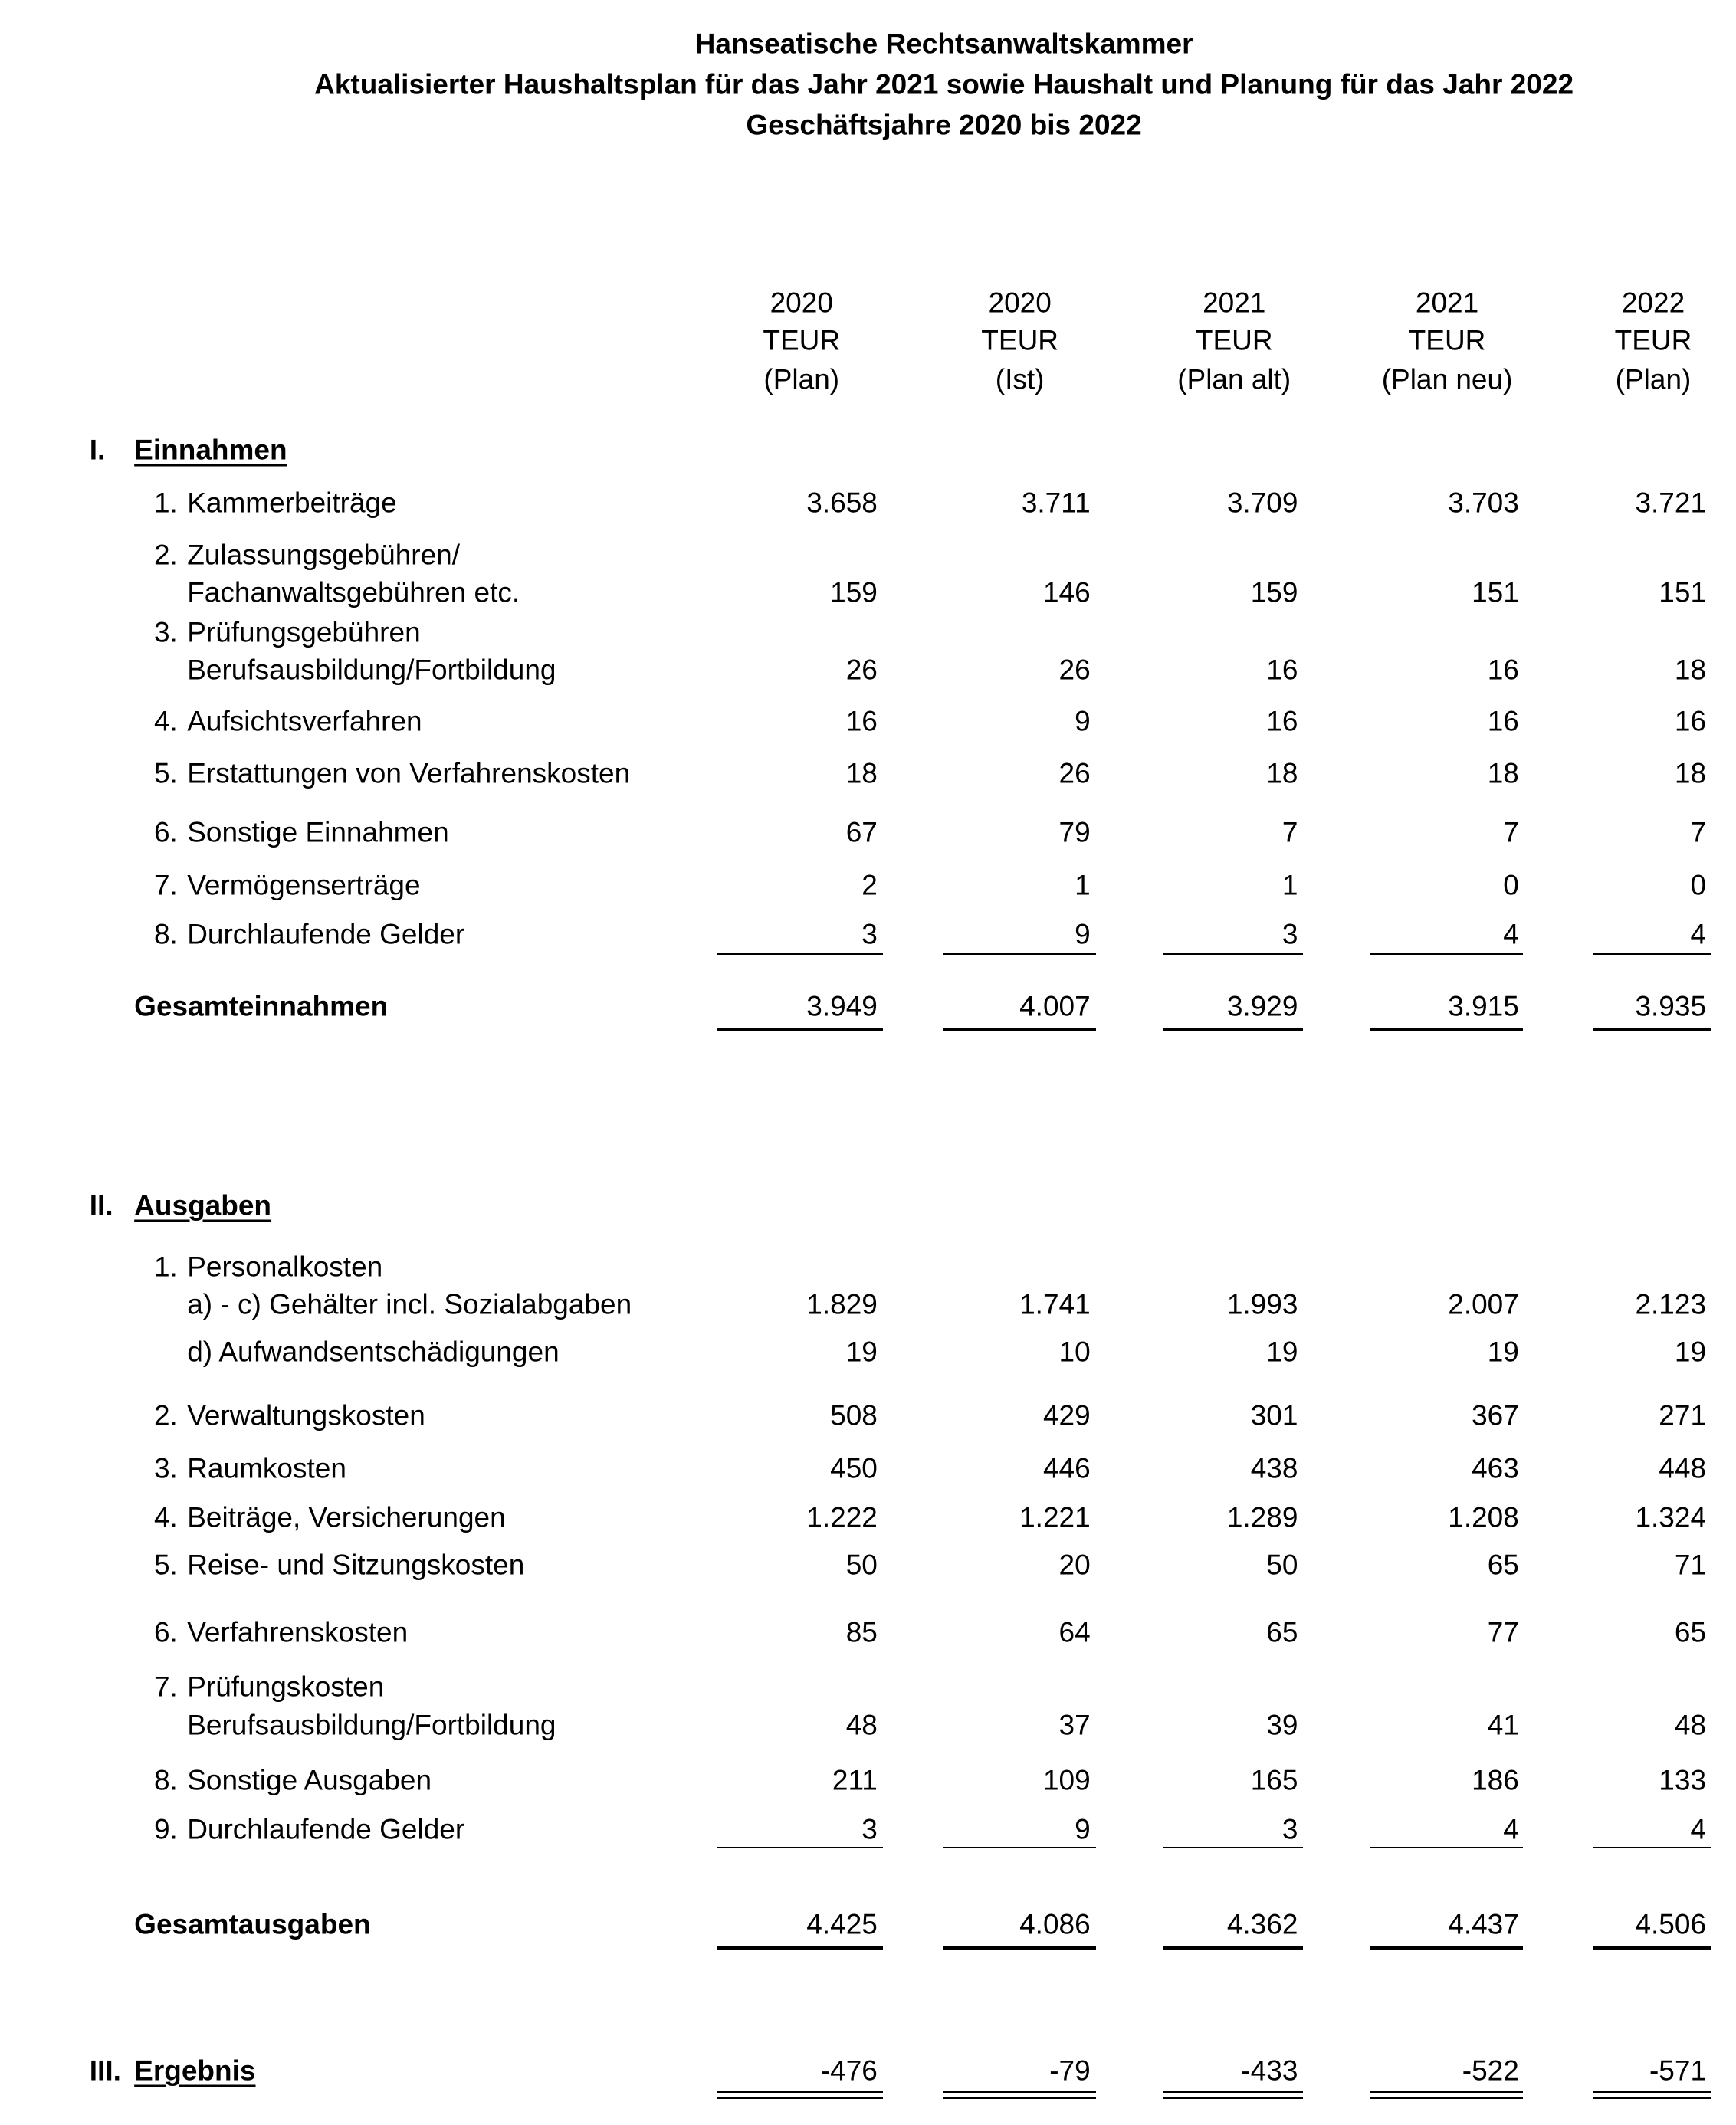  What do you see at coordinates (409, 773) in the screenshot?
I see `item-label: Erstattungen von Verfahrenskosten` at bounding box center [409, 773].